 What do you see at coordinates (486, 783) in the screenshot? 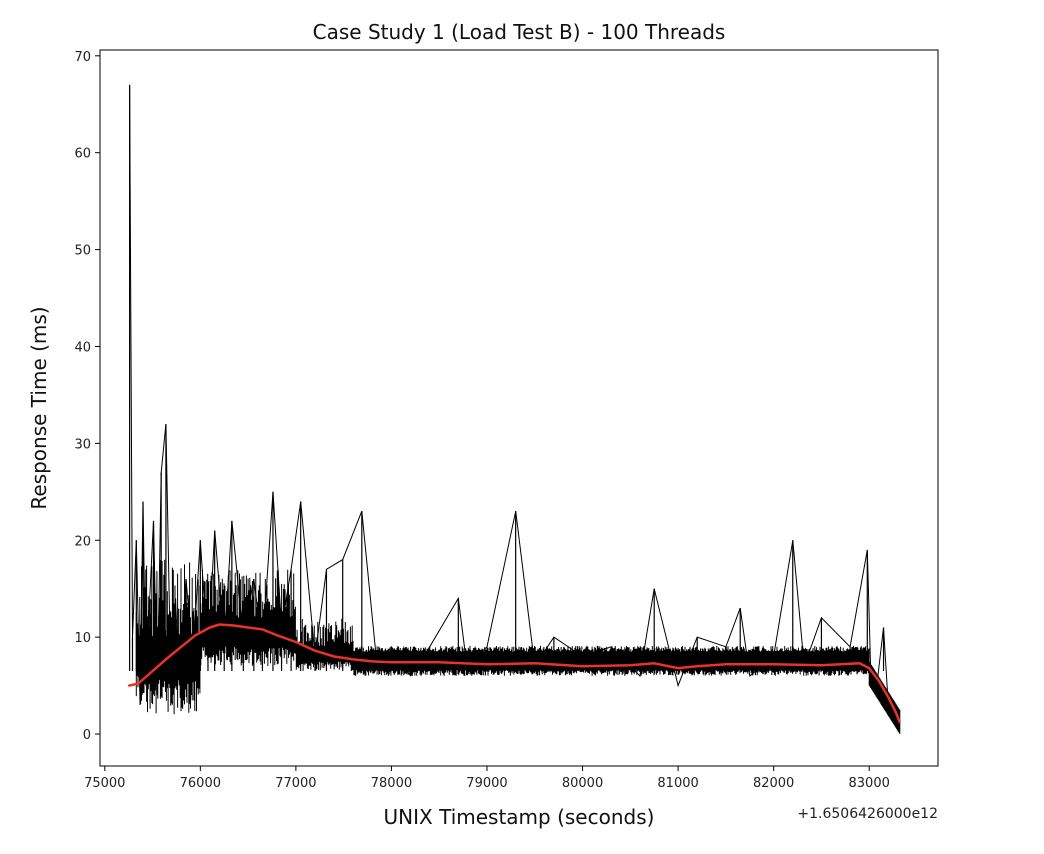
I see `x-tick-label: 79000` at bounding box center [486, 783].